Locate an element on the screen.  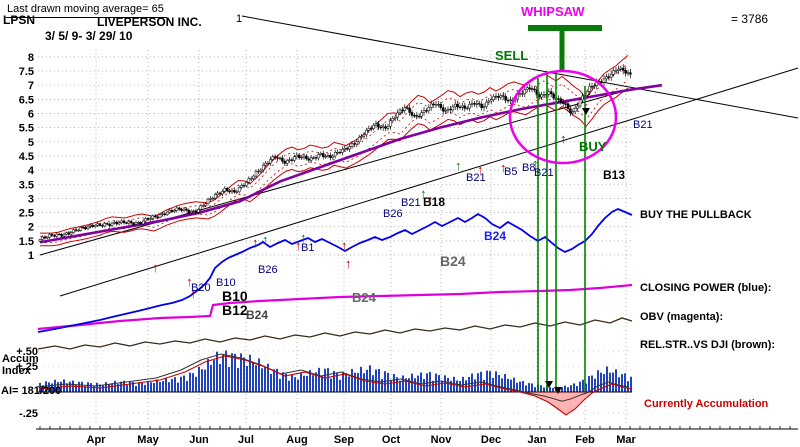
company-name: LIVEPERSON INC. is located at coordinates (149, 22).